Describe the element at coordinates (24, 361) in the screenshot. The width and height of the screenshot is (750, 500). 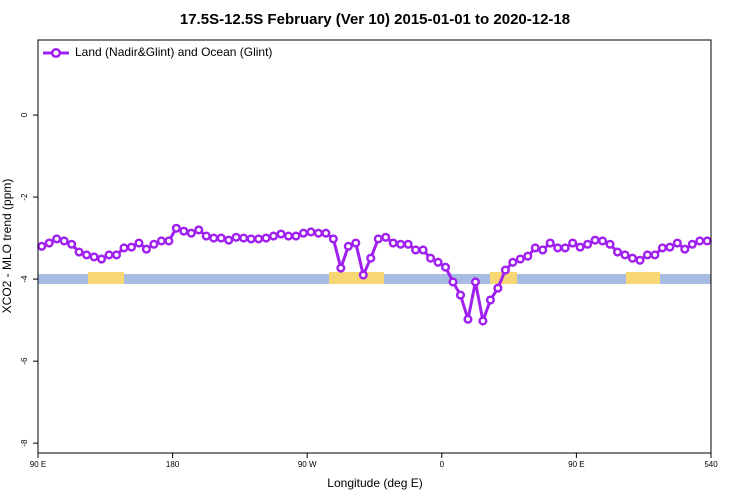
I see `y-tick-label: -6` at that location.